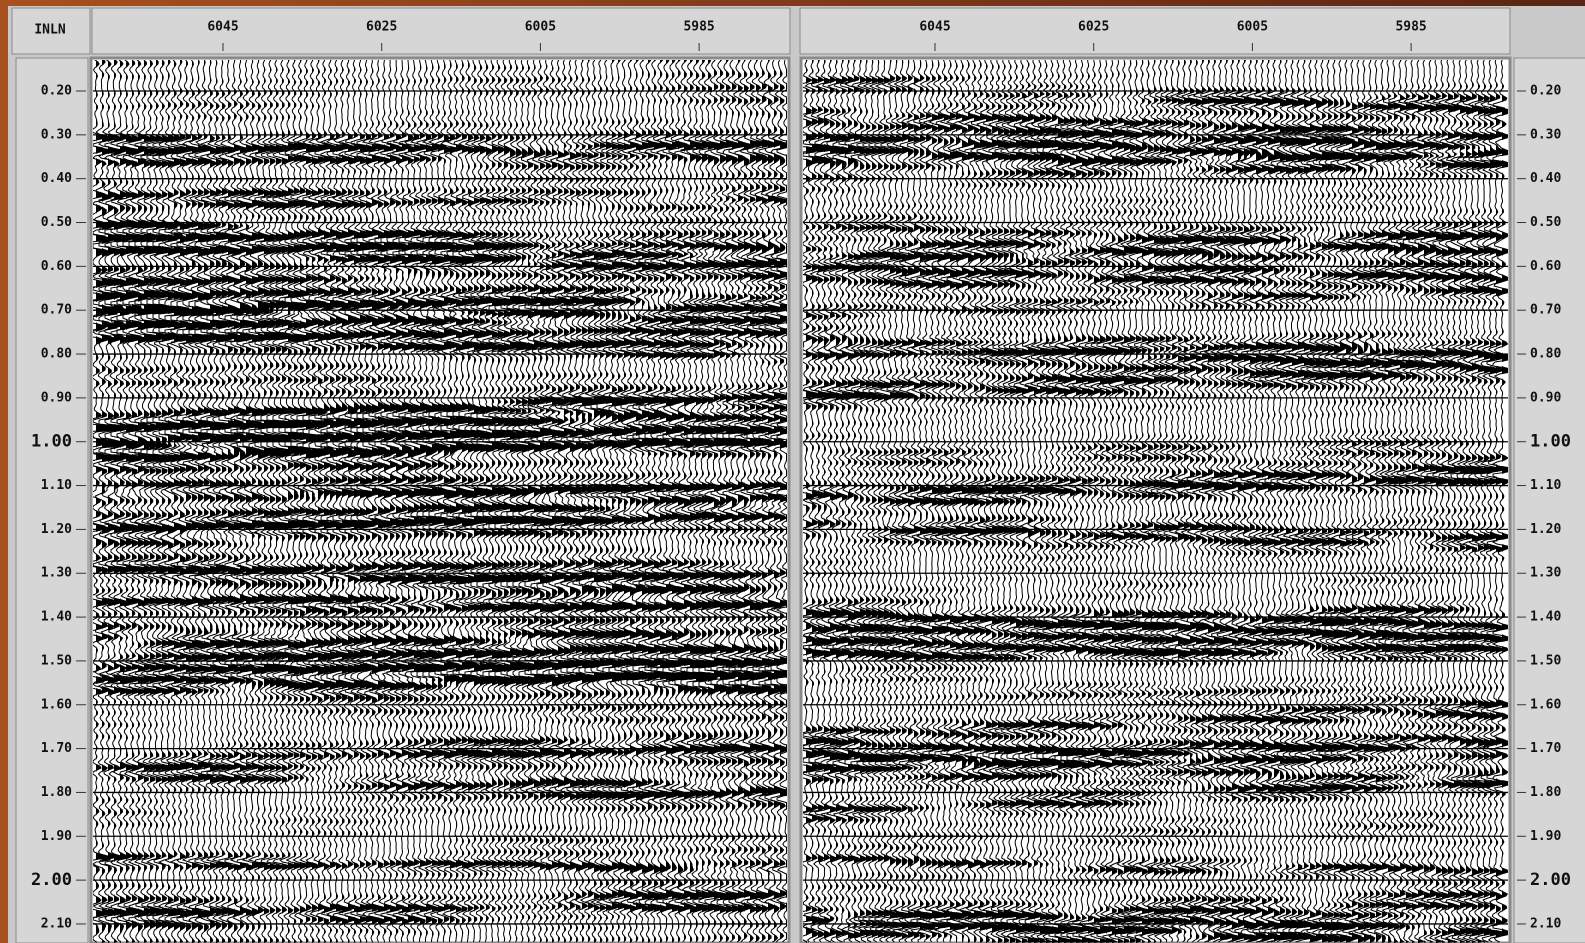 The image size is (1585, 943). I want to click on time-label-right: 1.80, so click(1545, 792).